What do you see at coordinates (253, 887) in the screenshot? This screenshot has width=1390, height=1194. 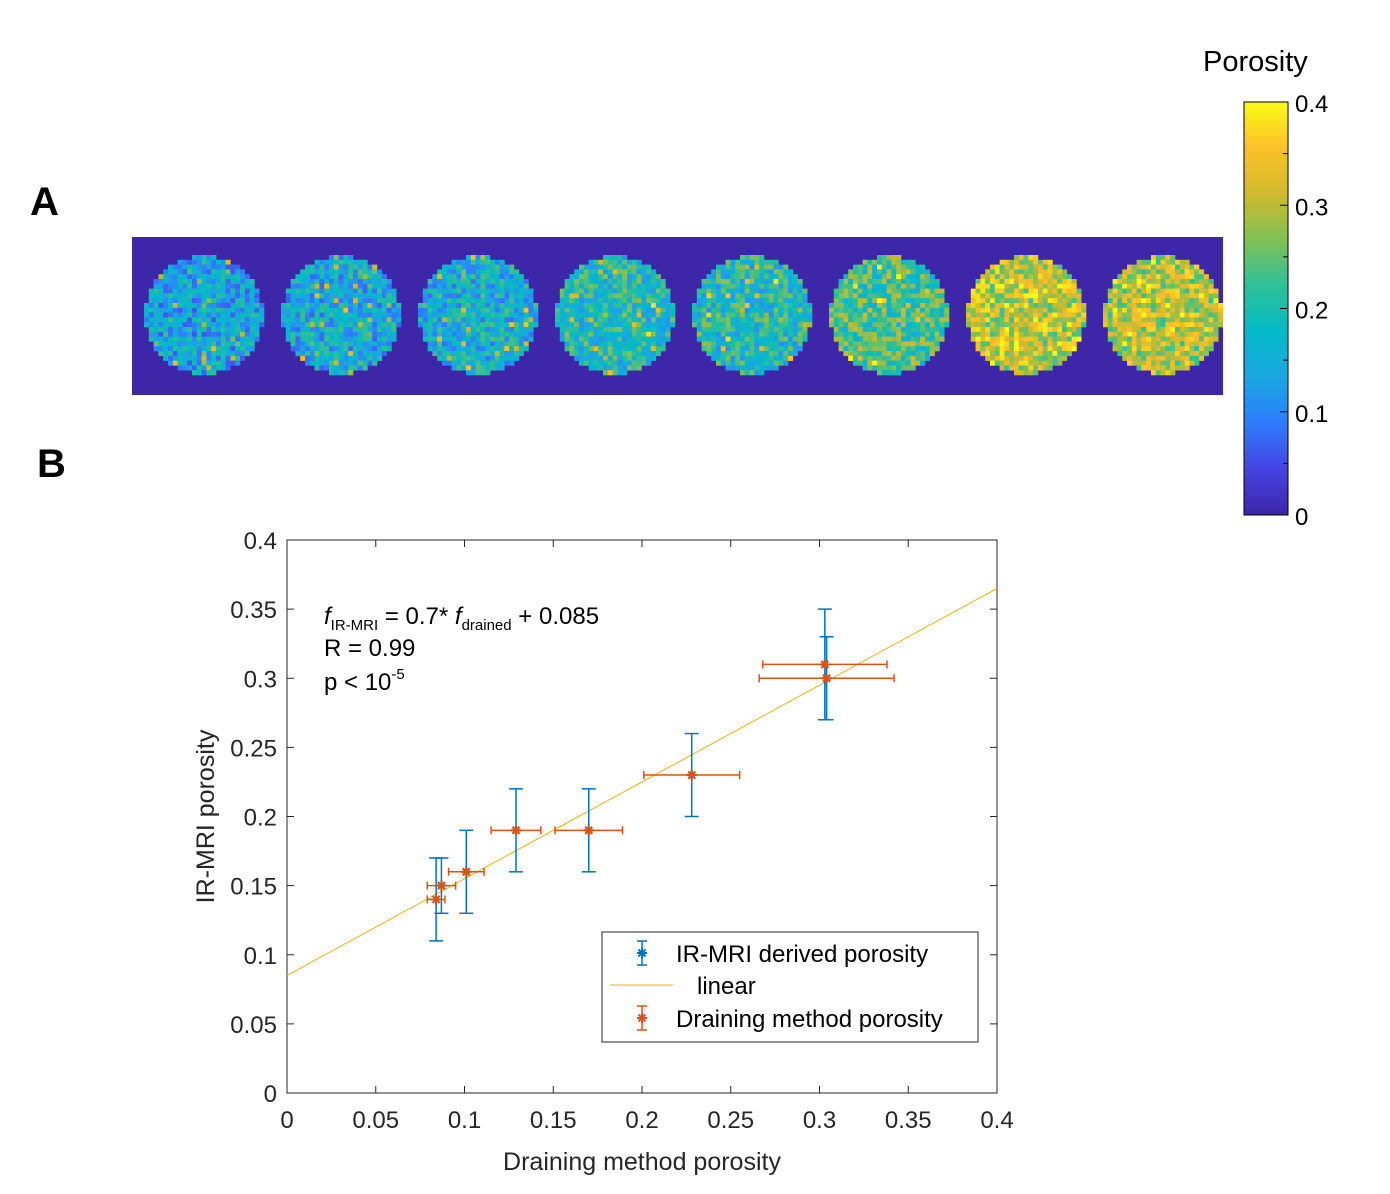 I see `y-tick-label: 0.15` at bounding box center [253, 887].